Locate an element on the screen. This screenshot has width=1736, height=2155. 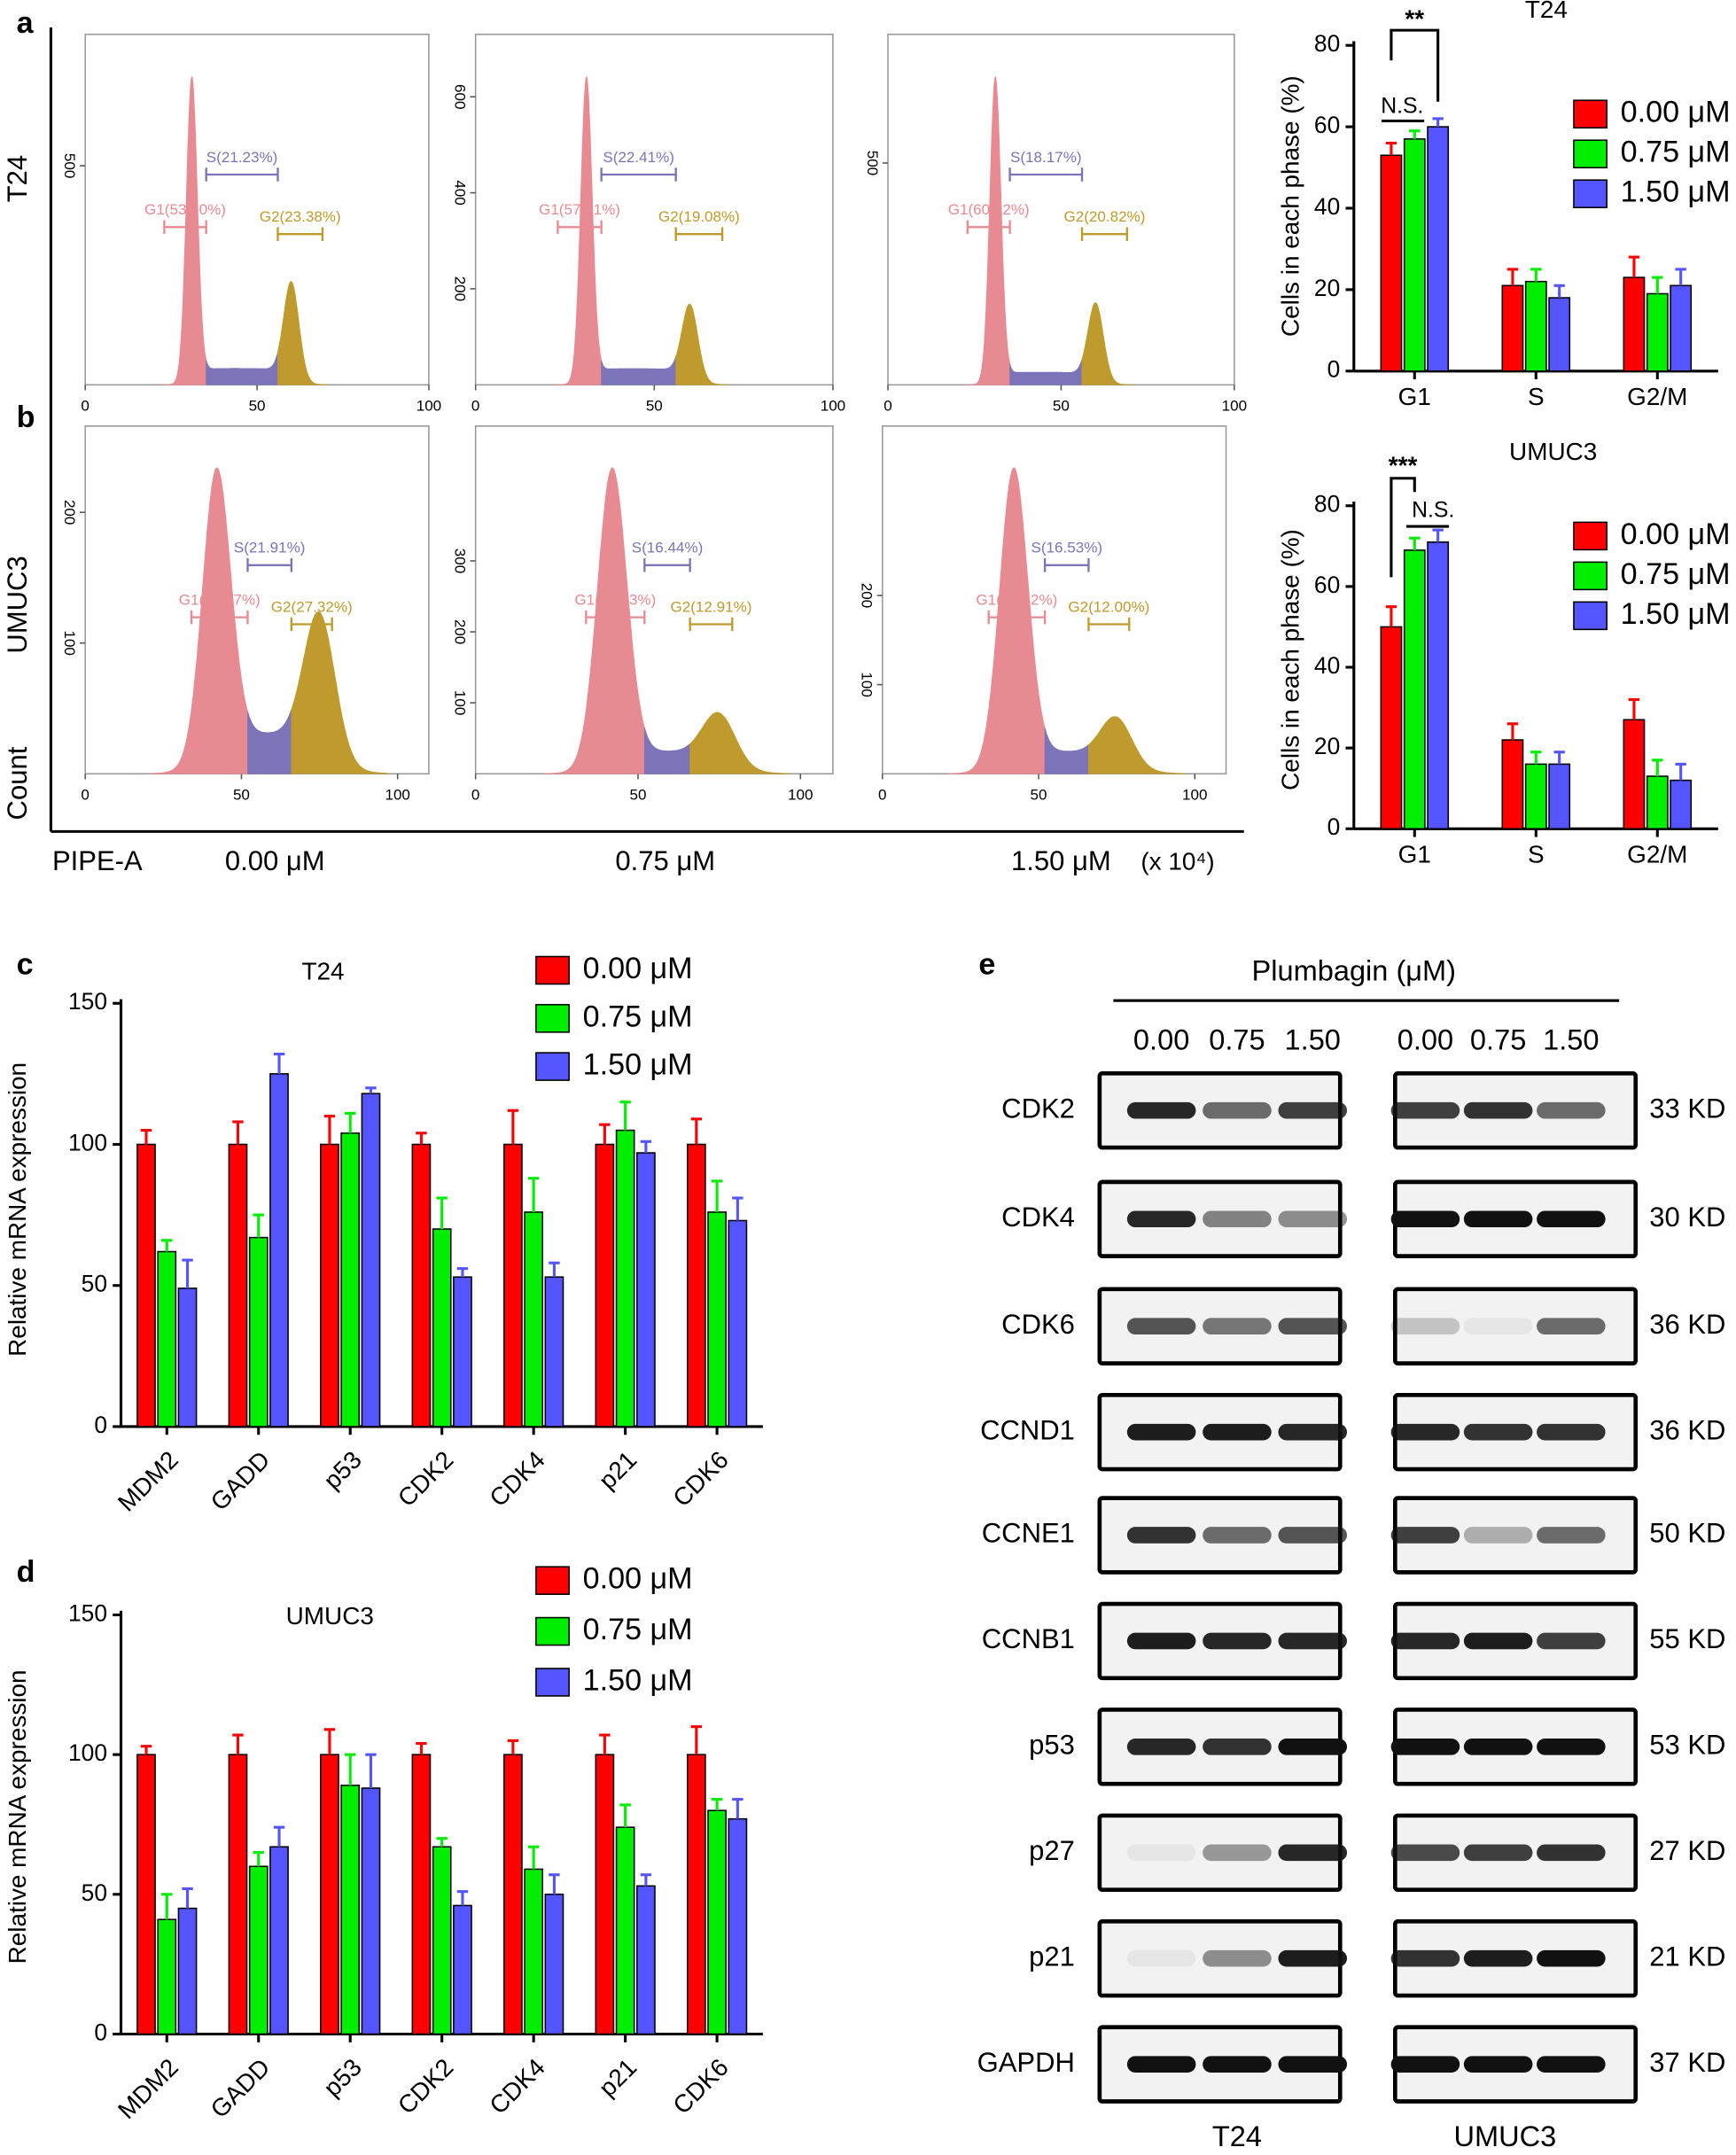
x-tick-label: MDM2 is located at coordinates (148, 1481).